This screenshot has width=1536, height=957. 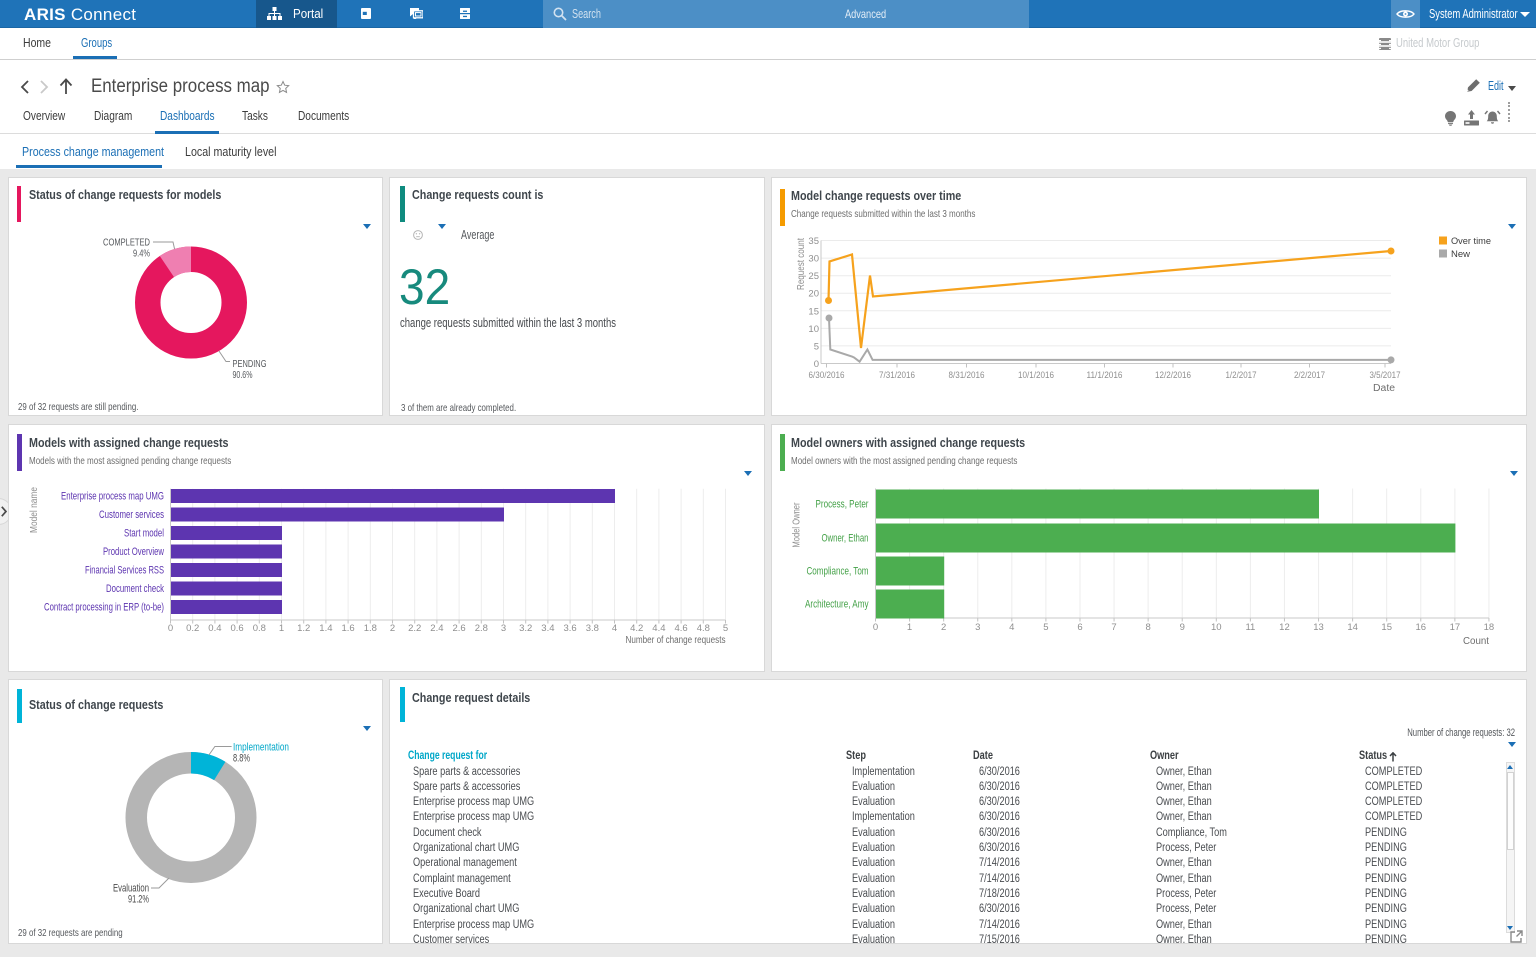 I want to click on svg-text: Number of change requests, so click(x=676, y=640).